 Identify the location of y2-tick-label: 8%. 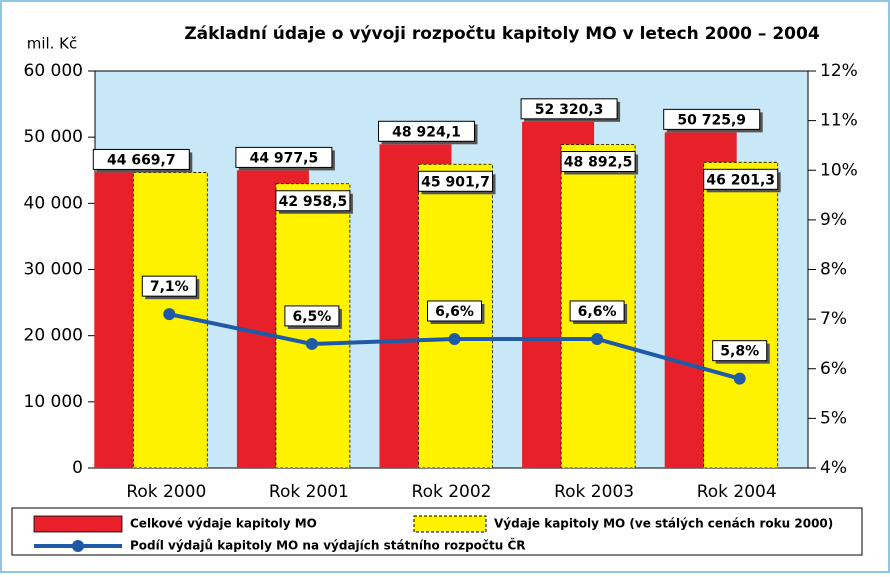
(833, 270).